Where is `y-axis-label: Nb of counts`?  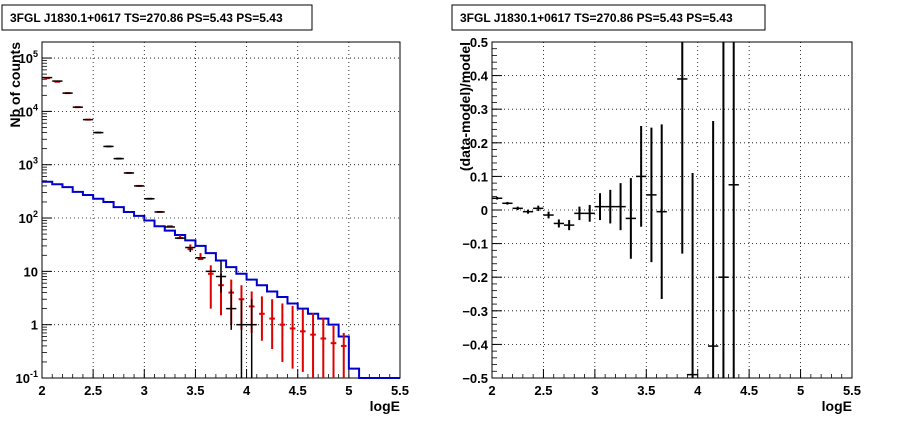 y-axis-label: Nb of counts is located at coordinates (15, 85).